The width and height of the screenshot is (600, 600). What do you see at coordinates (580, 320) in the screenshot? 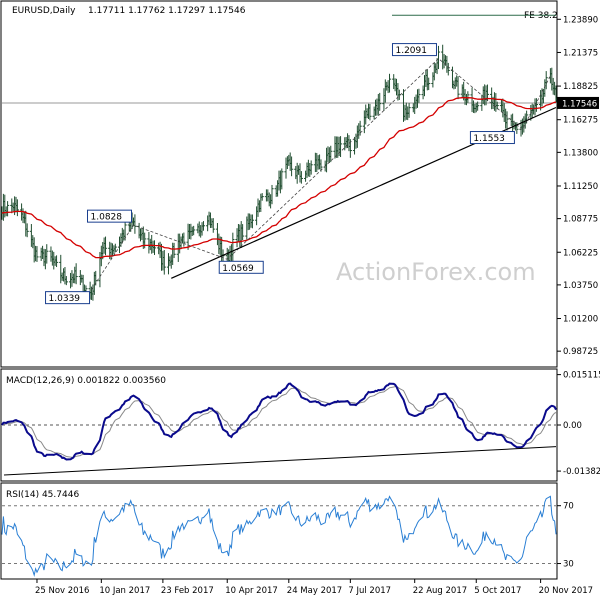
I see `price-tick-label: 1.01200` at bounding box center [580, 320].